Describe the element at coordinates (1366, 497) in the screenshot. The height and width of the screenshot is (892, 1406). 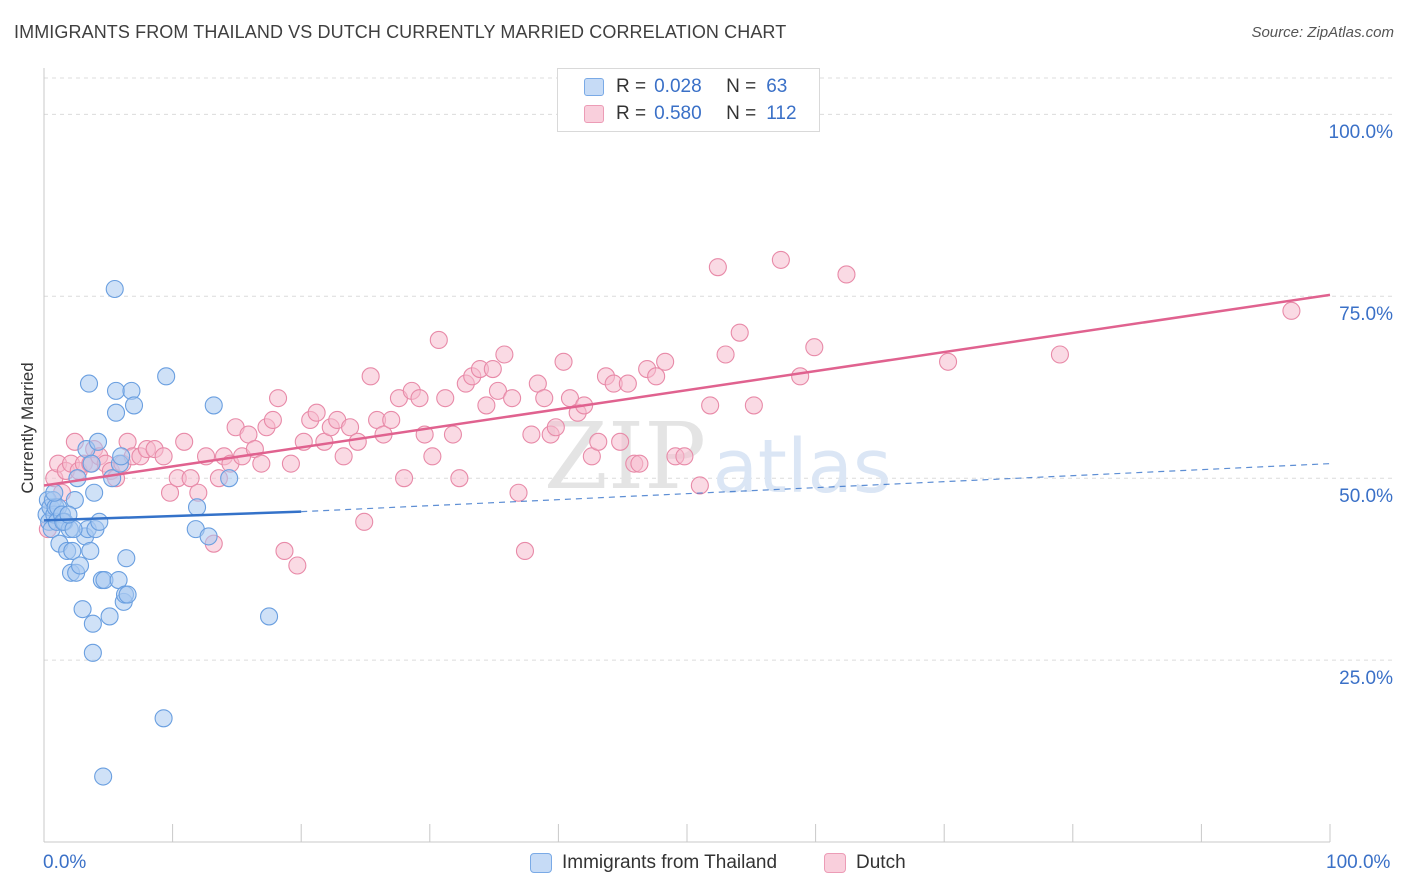
I see `y-tick-label: 50.0%` at that location.